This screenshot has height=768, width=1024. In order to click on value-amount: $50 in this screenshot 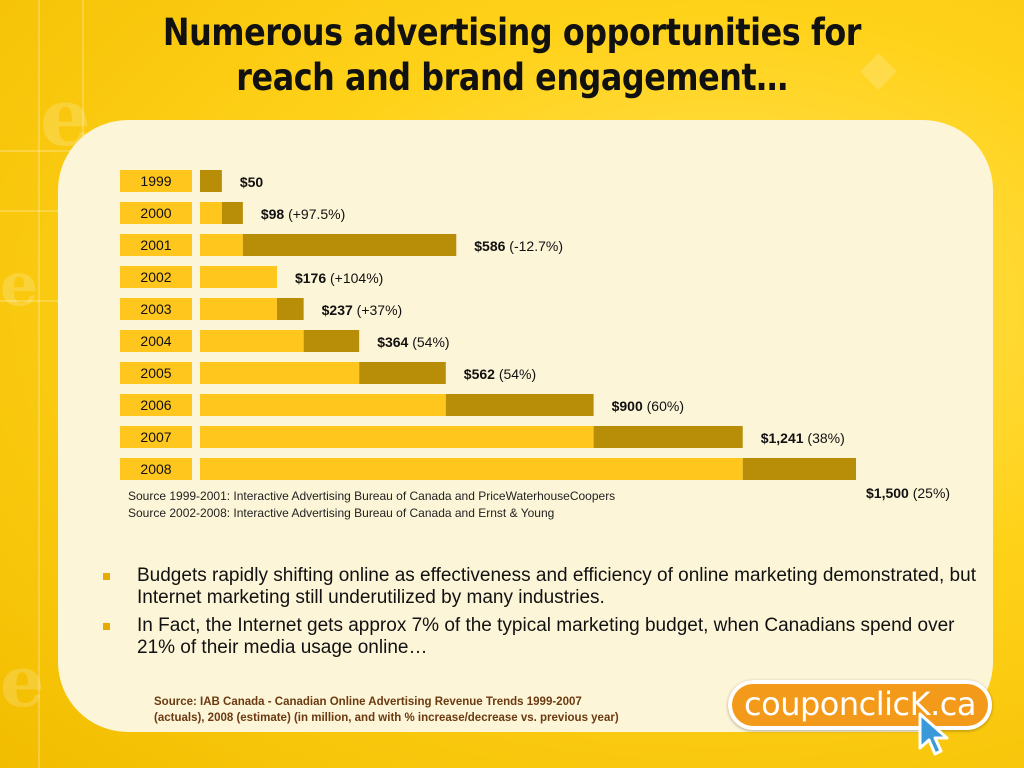, I will do `click(252, 182)`.